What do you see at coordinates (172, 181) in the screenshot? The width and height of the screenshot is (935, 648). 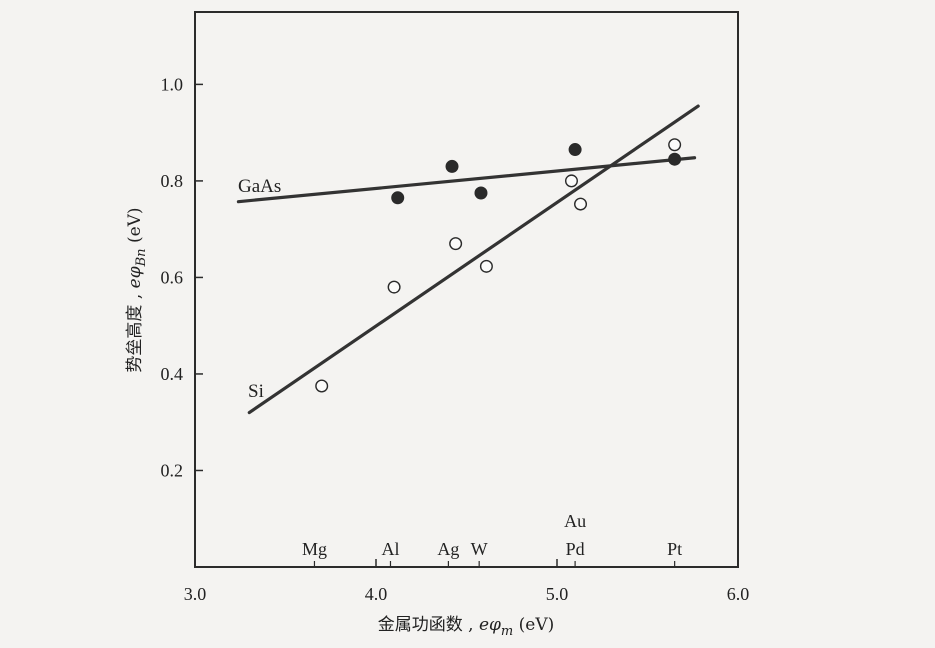 I see `y-tick-label: 0.8` at bounding box center [172, 181].